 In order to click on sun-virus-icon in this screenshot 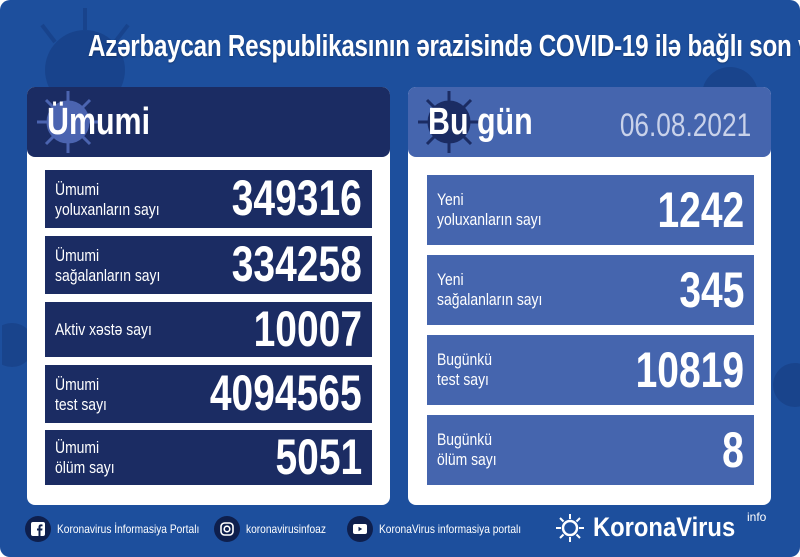, I will do `click(570, 527)`.